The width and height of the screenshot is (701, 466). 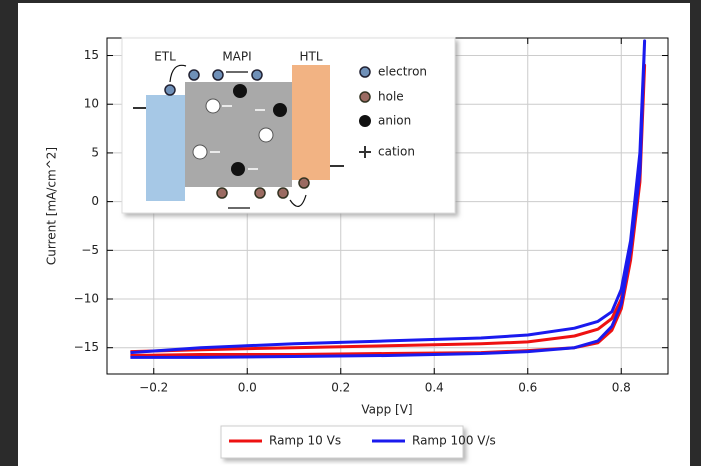 What do you see at coordinates (454, 441) in the screenshot?
I see `legend-label: Ramp 100 V/s` at bounding box center [454, 441].